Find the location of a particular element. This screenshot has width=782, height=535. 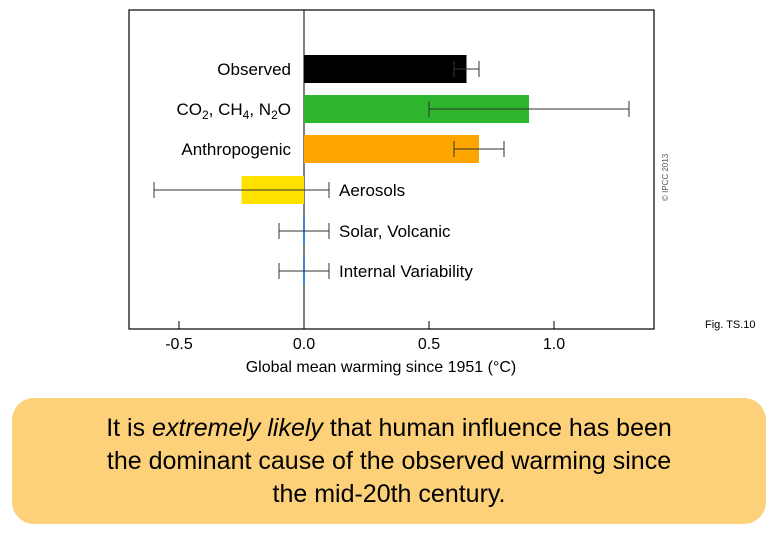

category-label: Aerosols is located at coordinates (372, 190).